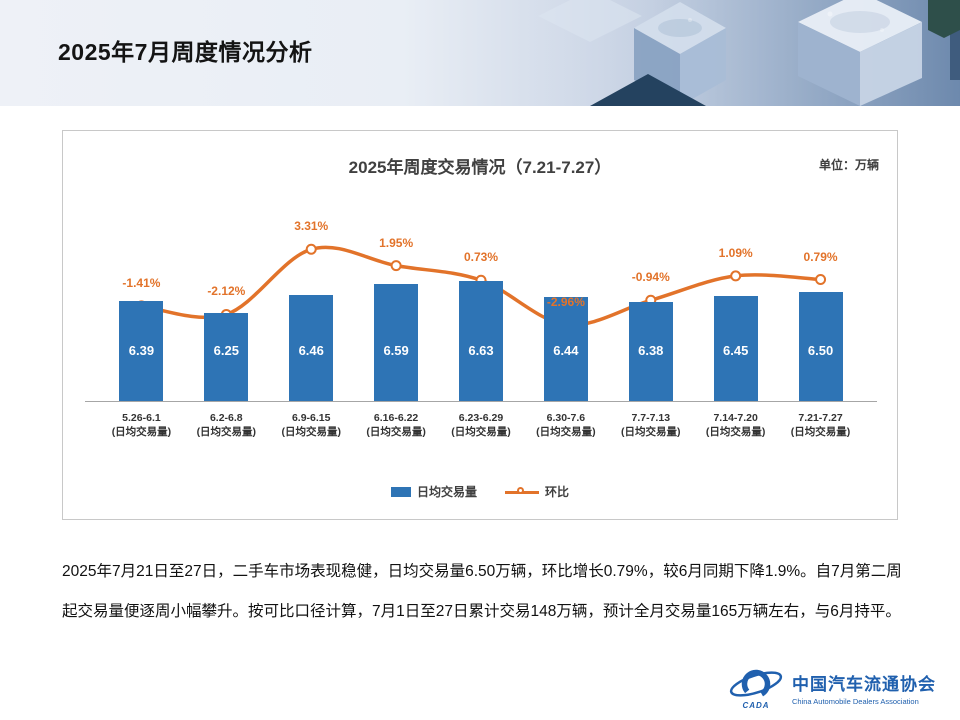  Describe the element at coordinates (735, 425) in the screenshot. I see `x-tick-label: 7.14-7.20 (日均交易量)` at that location.